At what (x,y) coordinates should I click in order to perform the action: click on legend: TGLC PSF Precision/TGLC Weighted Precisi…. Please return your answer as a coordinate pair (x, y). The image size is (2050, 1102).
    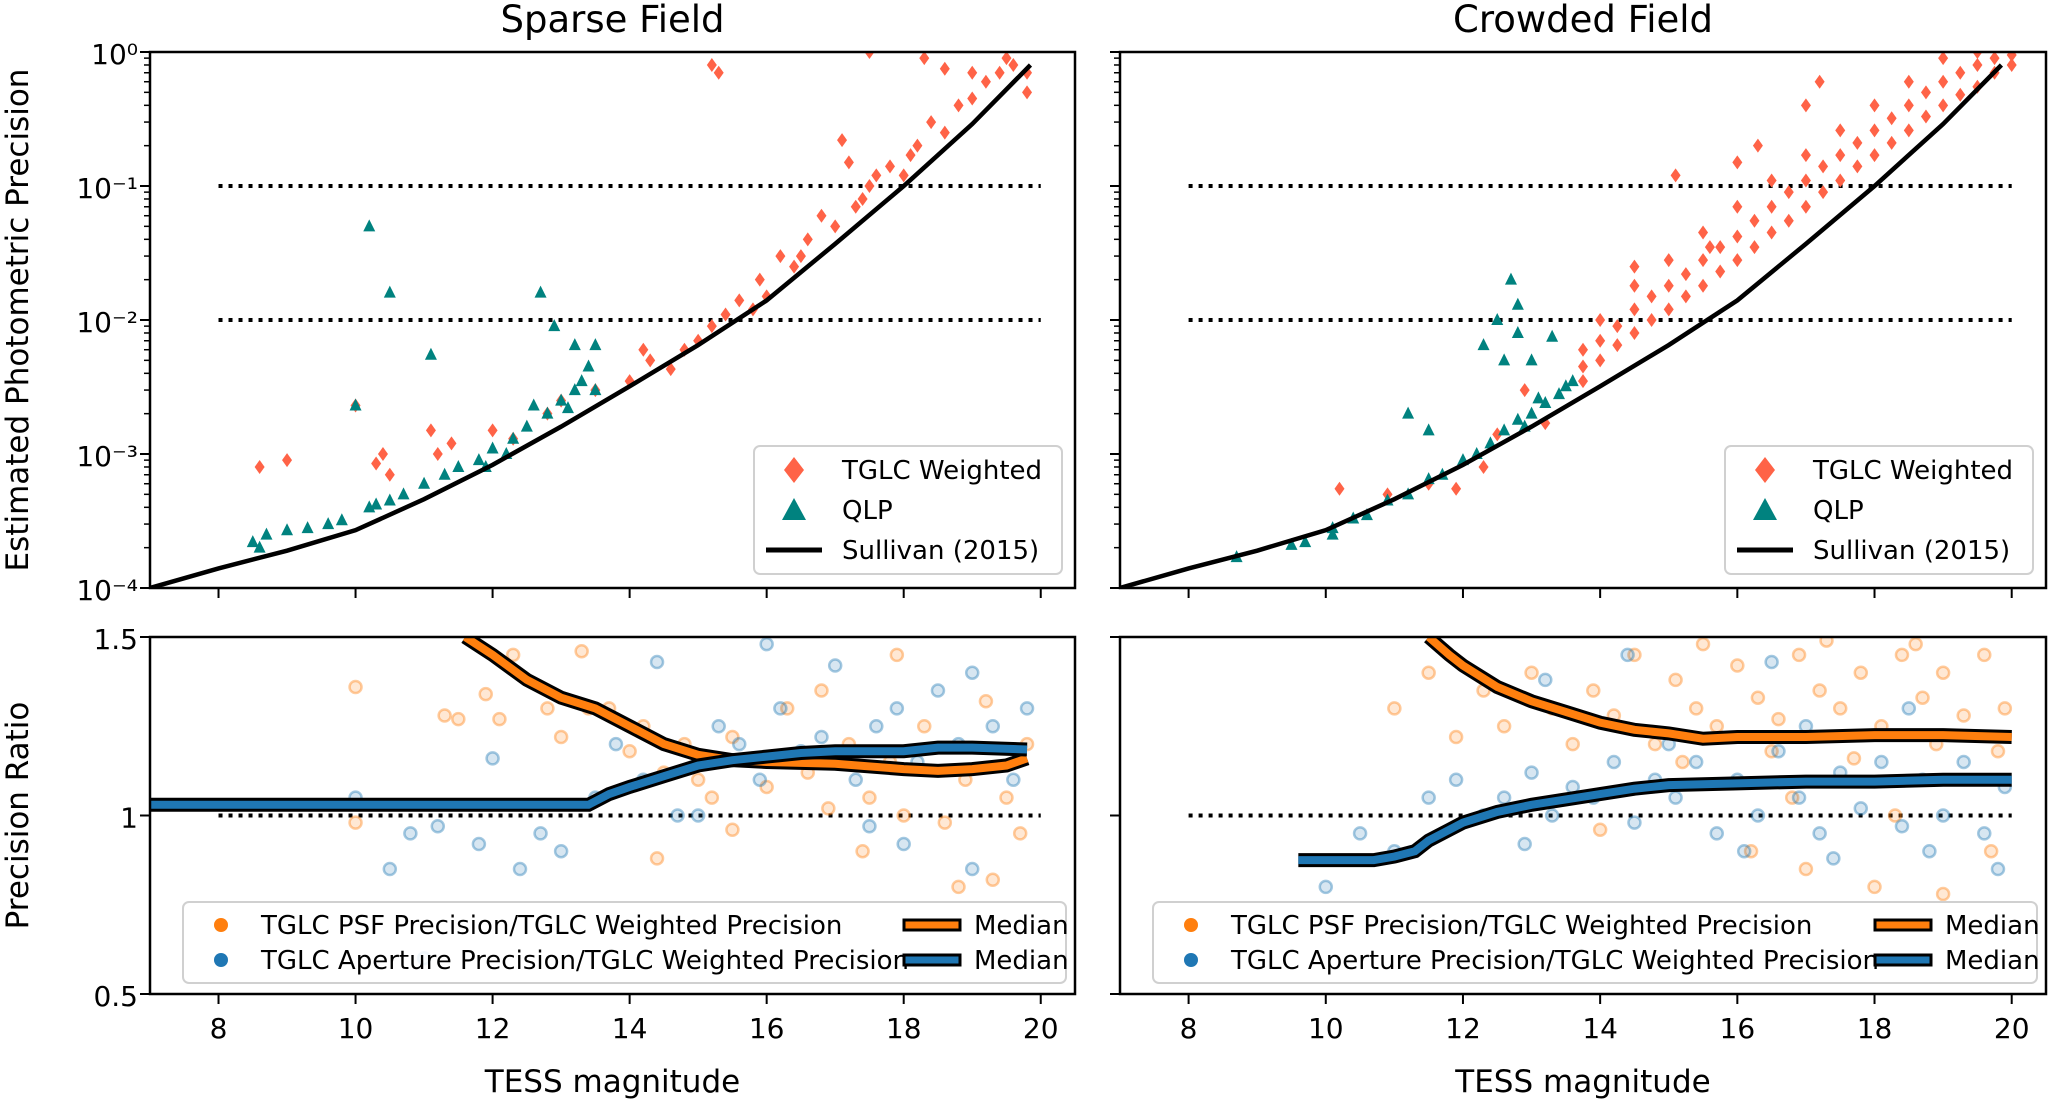
    Looking at the image, I should click on (1596, 942).